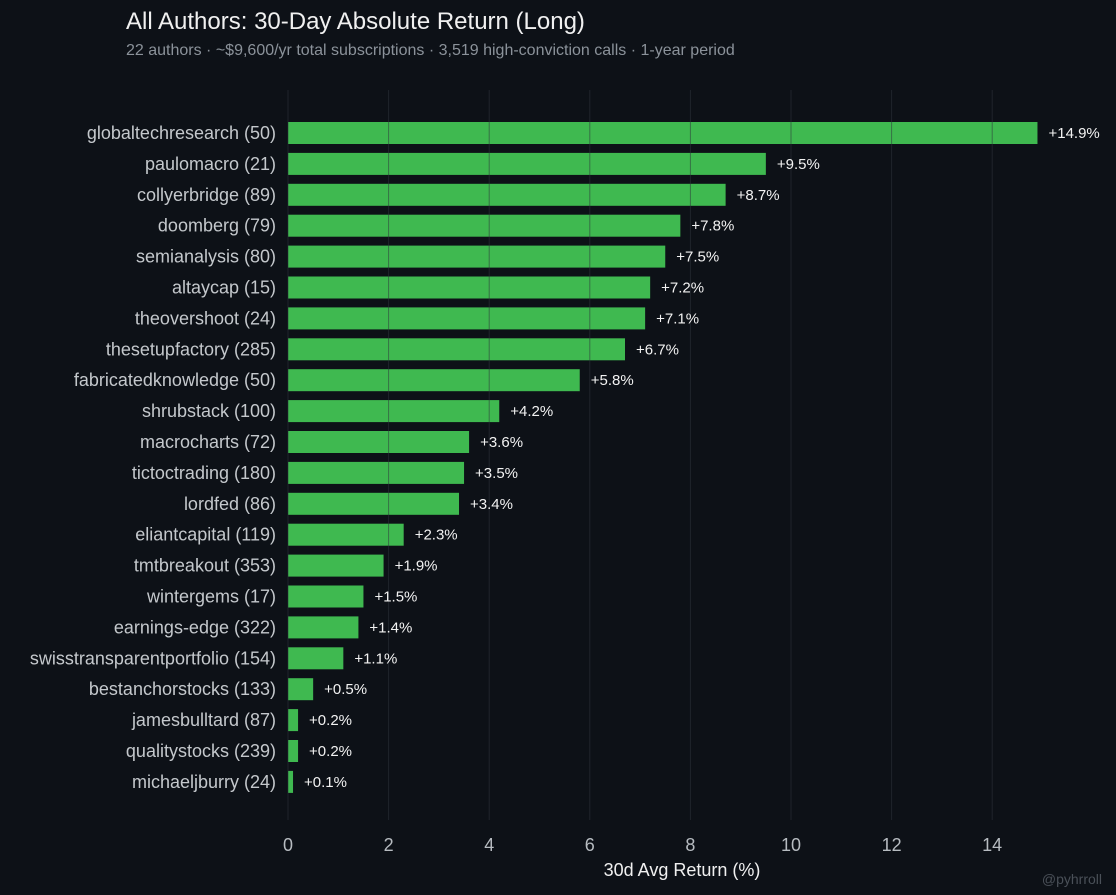 The height and width of the screenshot is (895, 1116). Describe the element at coordinates (758, 195) in the screenshot. I see `value-label: +8.7%` at that location.